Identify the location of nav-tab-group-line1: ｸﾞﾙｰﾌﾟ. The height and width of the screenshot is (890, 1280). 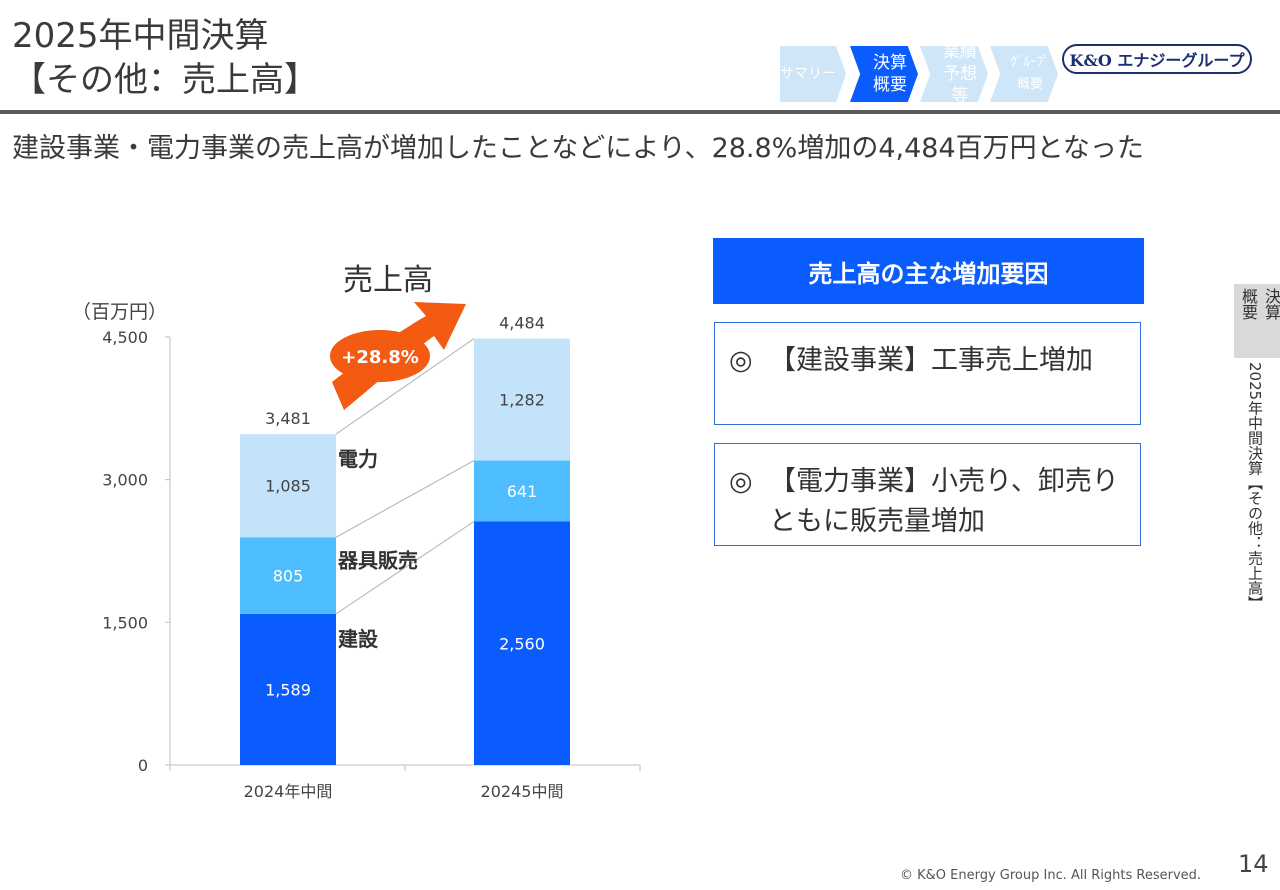
(1030, 62).